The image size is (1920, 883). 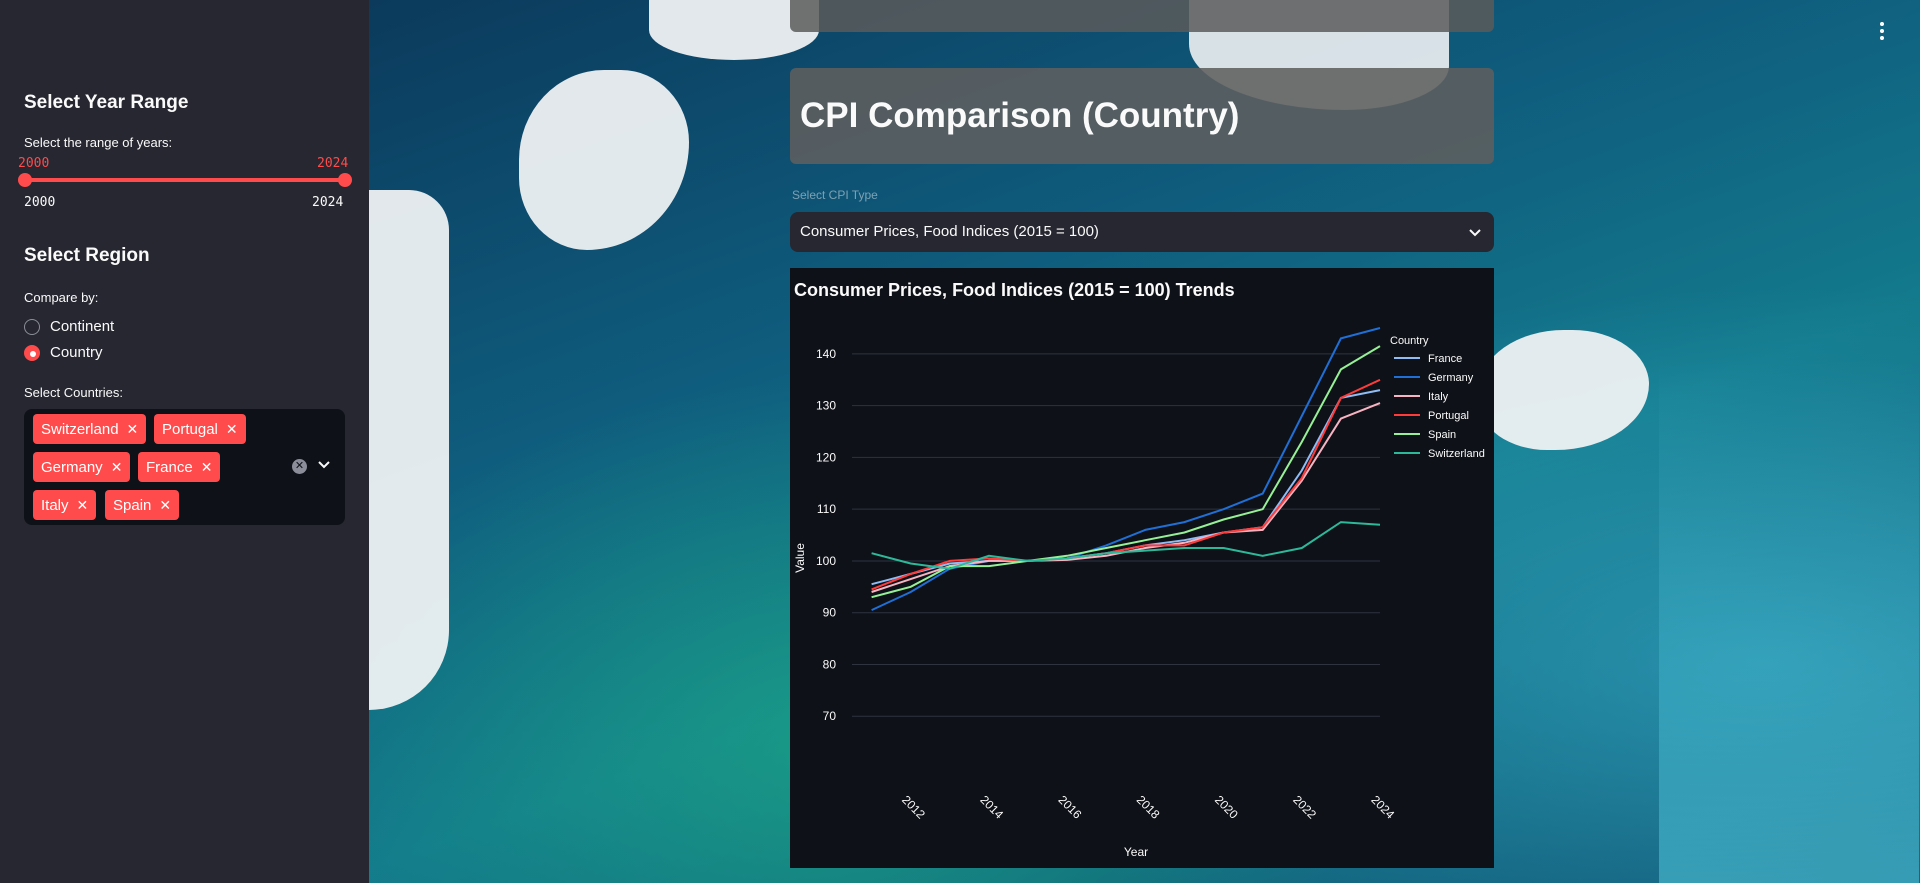 I want to click on legend-item: France, so click(x=1445, y=359).